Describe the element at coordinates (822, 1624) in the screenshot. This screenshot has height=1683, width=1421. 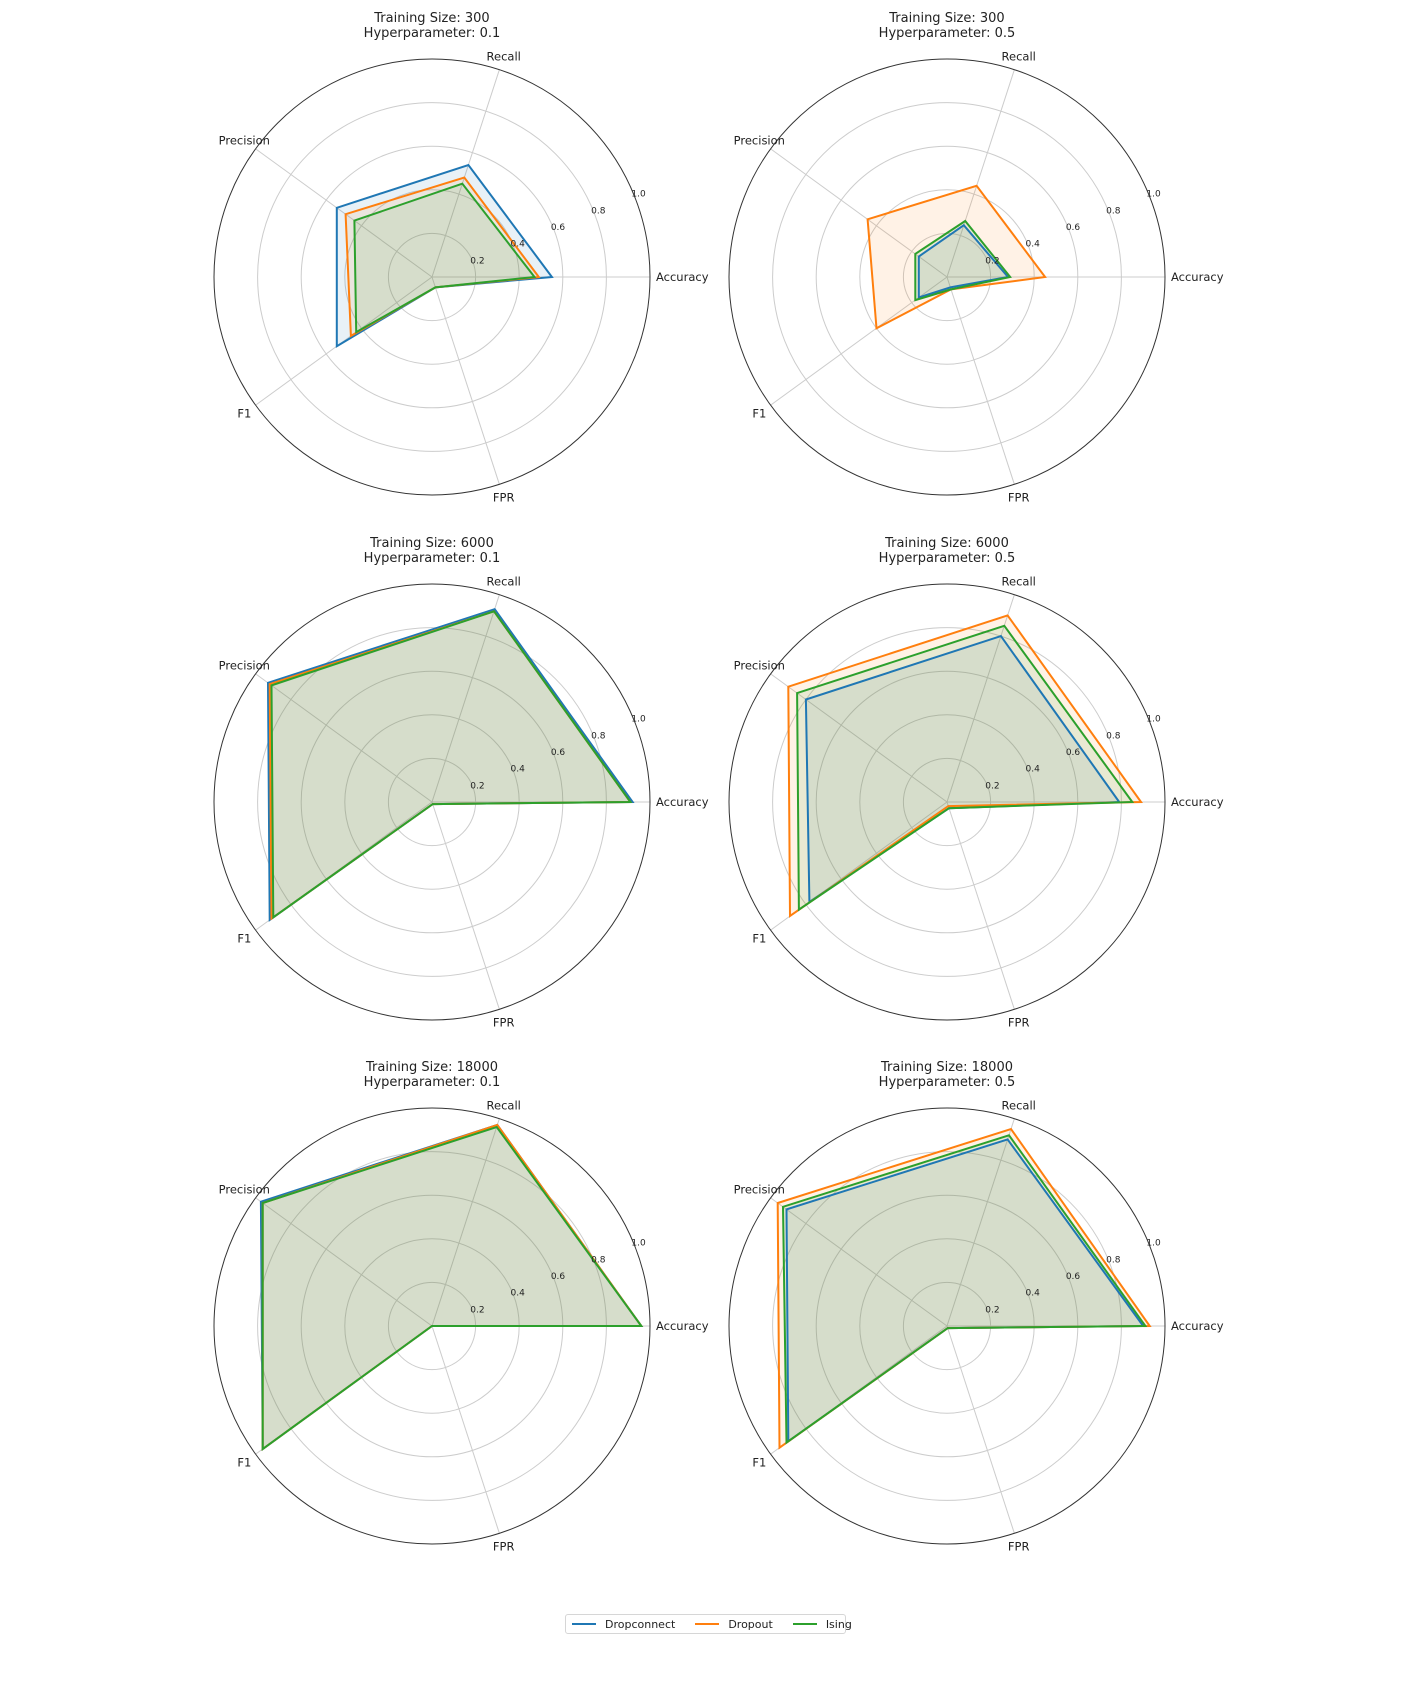
I see `legend-item-ising: Ising` at that location.